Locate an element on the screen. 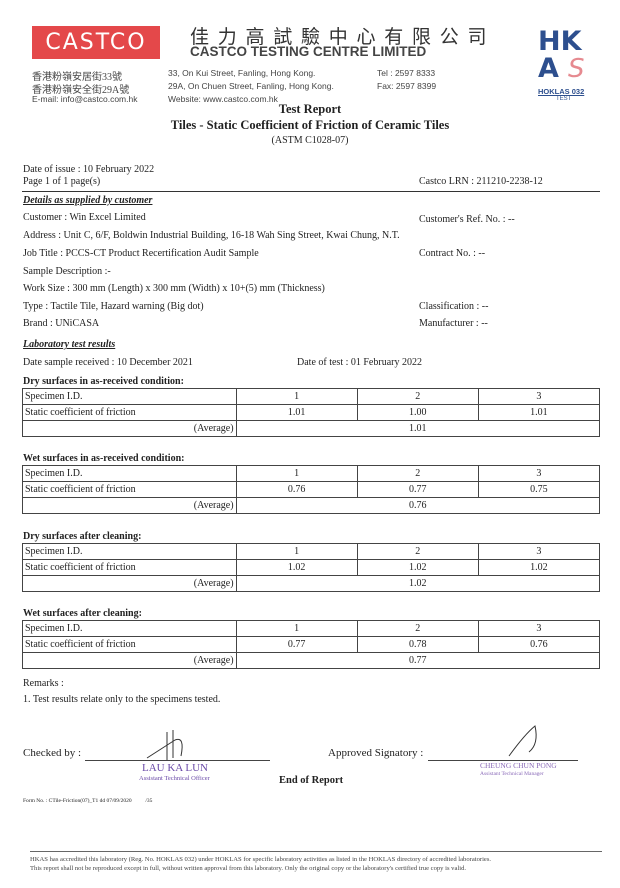 The width and height of the screenshot is (620, 888). average-value: 0.76 is located at coordinates (418, 505).